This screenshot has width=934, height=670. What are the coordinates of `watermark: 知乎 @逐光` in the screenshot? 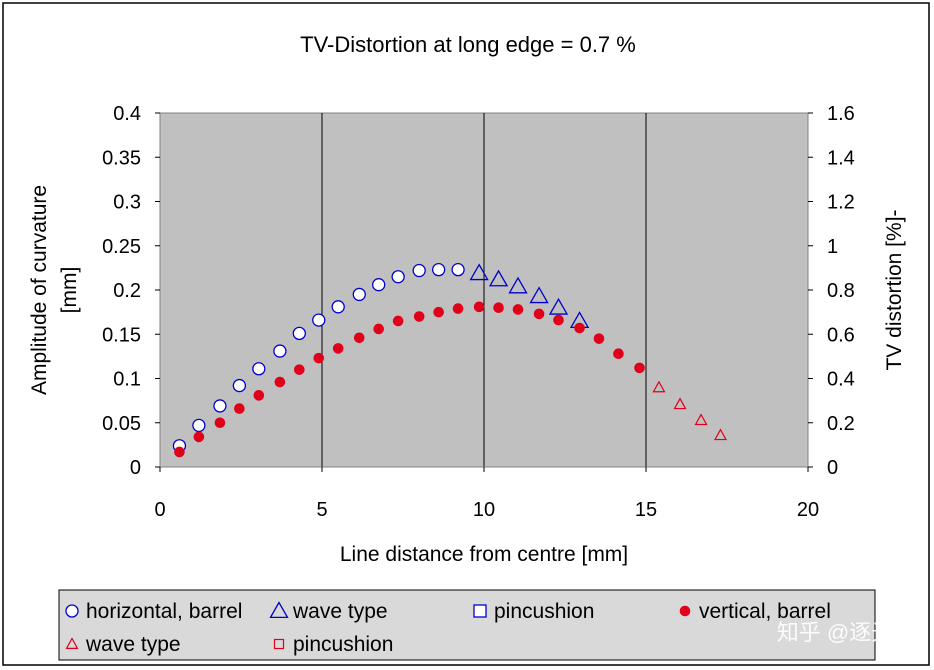 It's located at (835, 632).